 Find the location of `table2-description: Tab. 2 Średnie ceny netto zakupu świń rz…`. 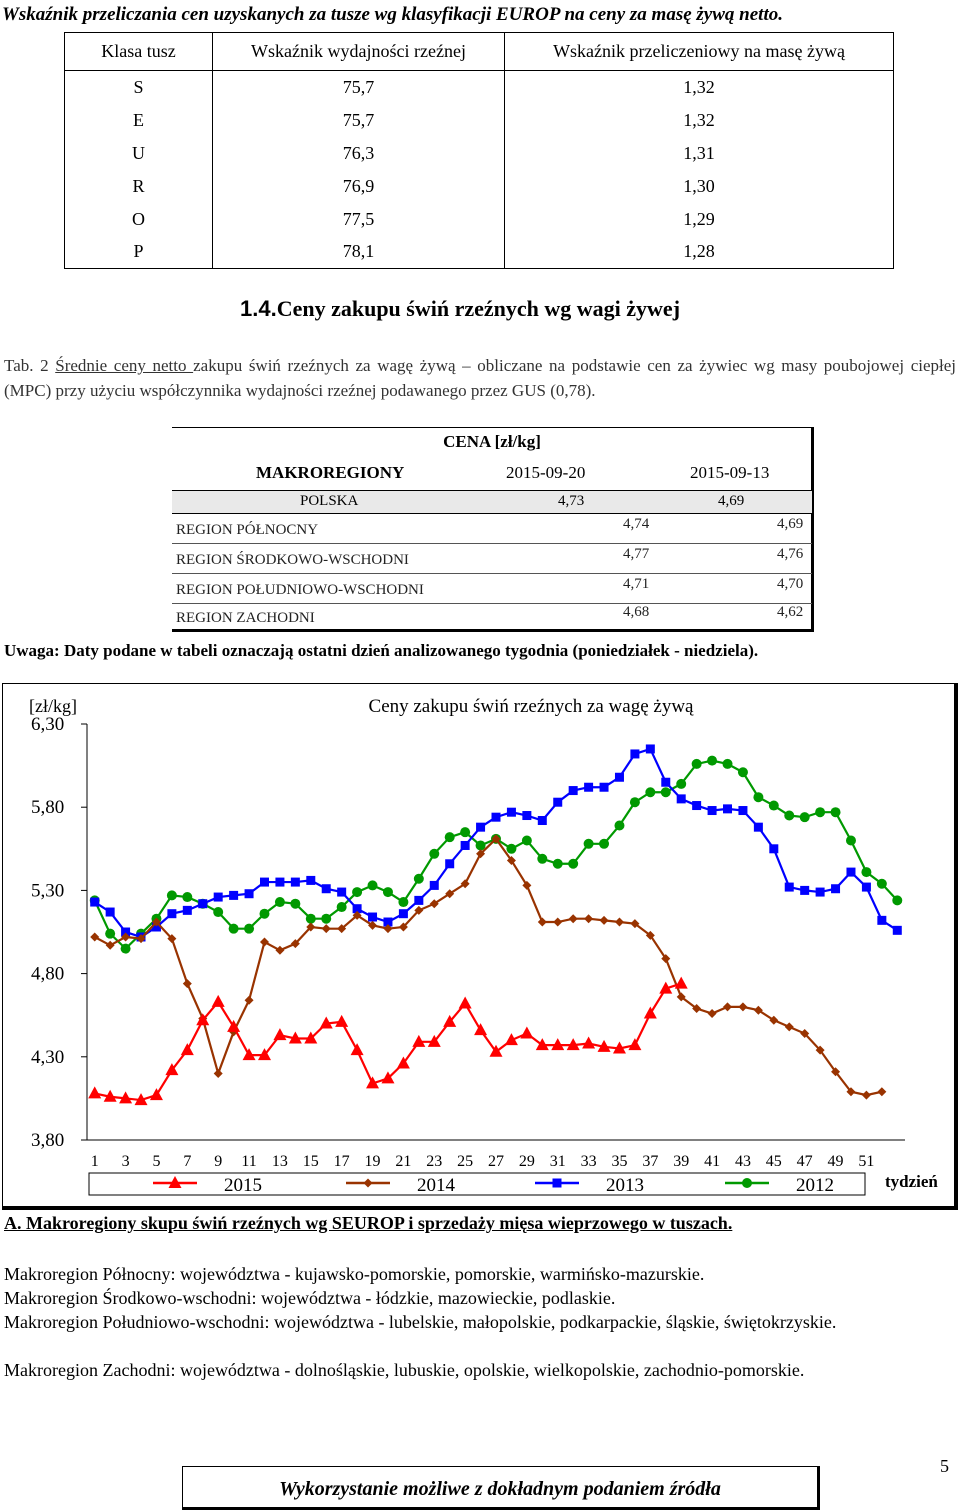

table2-description: Tab. 2 Średnie ceny netto zakupu świń rz… is located at coordinates (480, 378).